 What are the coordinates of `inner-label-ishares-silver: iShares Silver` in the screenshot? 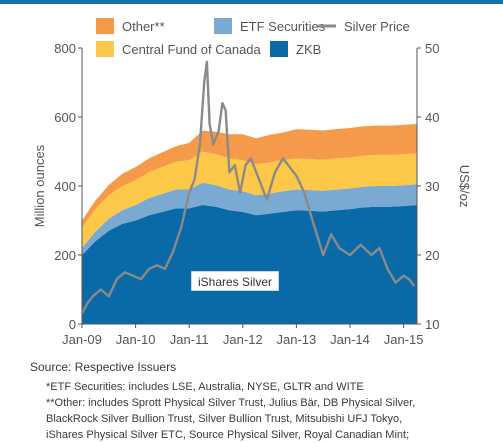 It's located at (235, 282).